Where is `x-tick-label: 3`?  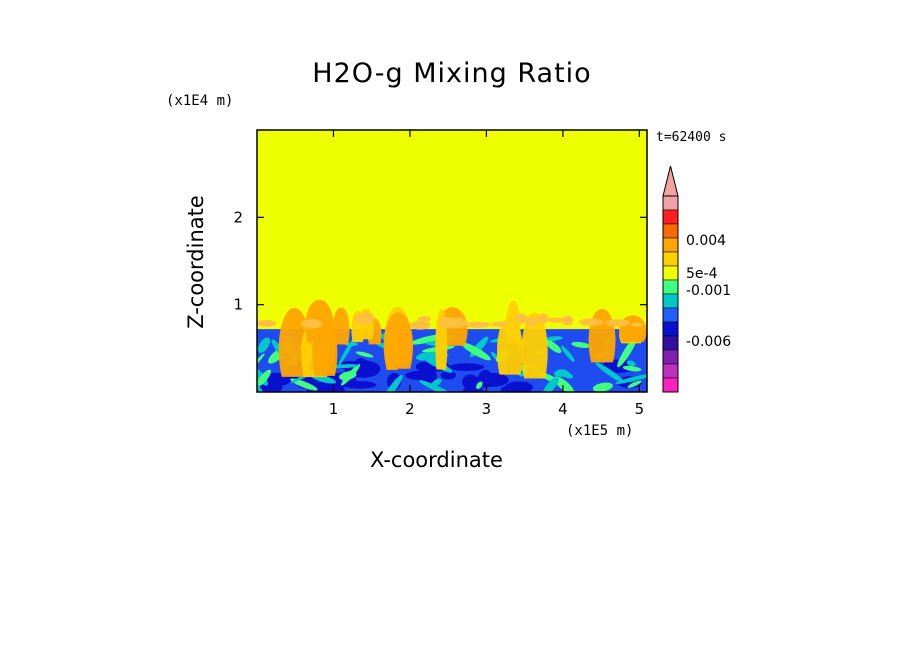
x-tick-label: 3 is located at coordinates (487, 409).